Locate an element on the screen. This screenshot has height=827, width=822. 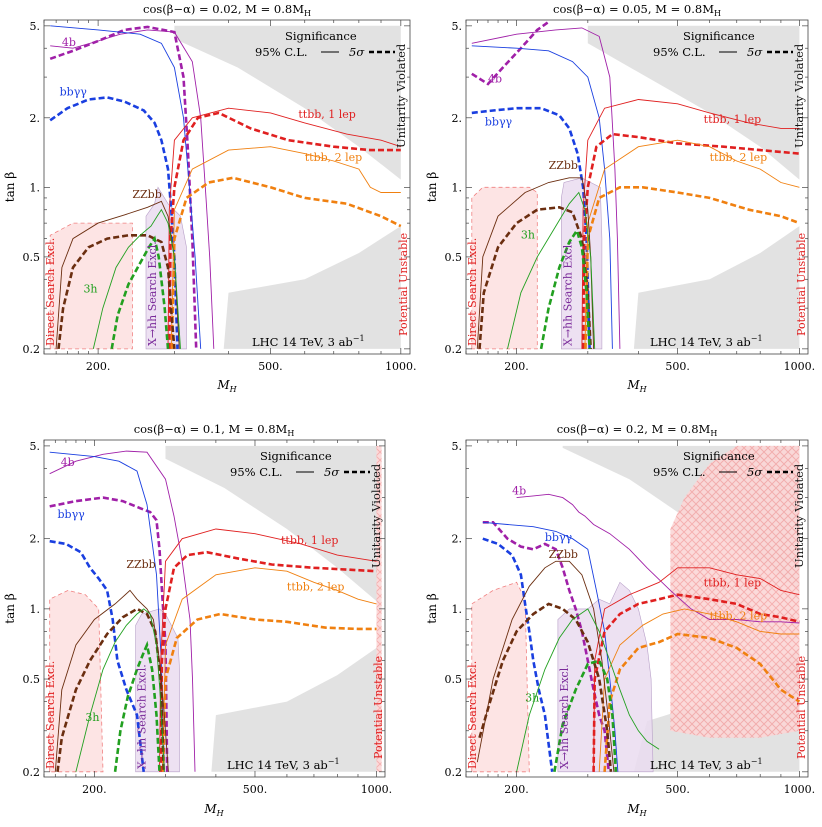
curve-4b-5sigma is located at coordinates (546, 646).